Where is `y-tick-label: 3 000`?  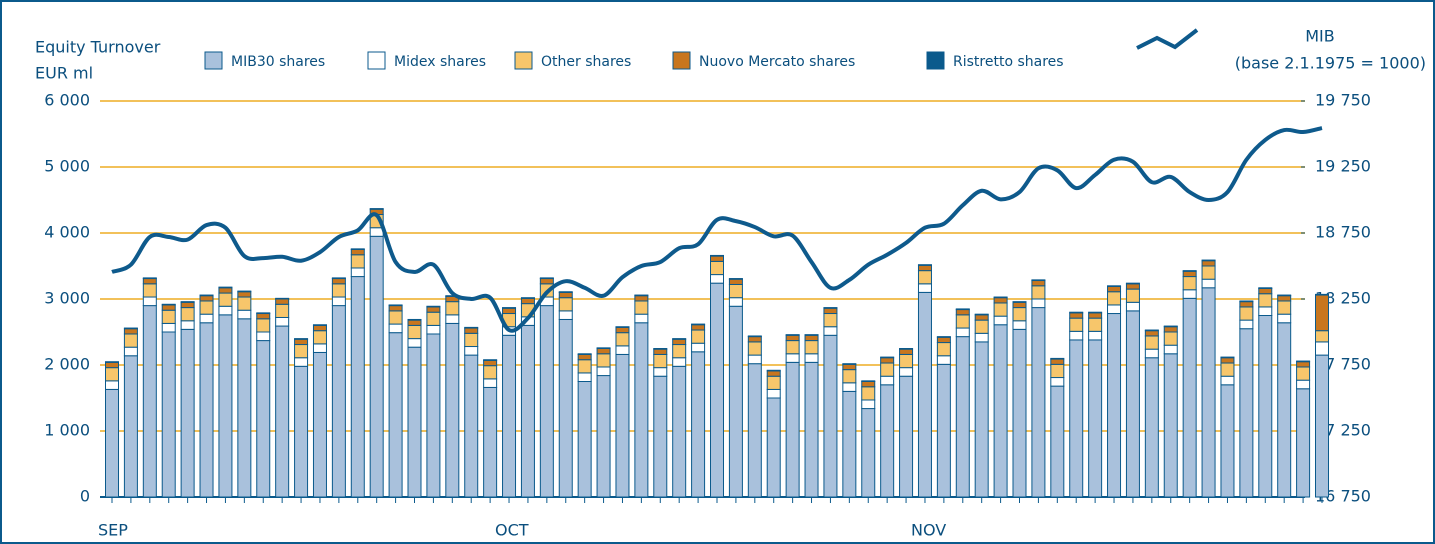
y-tick-label: 3 000 is located at coordinates (67, 298).